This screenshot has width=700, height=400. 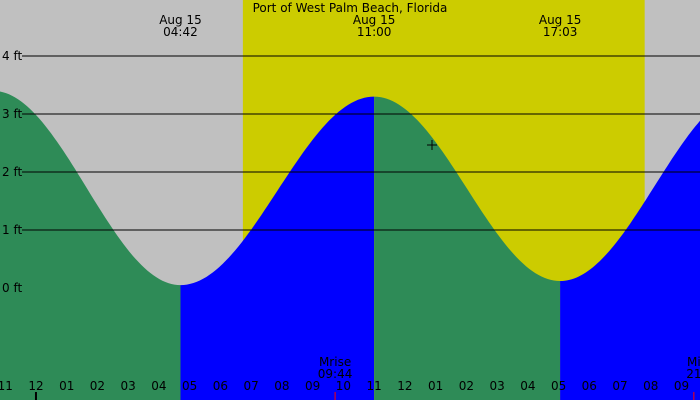 I want to click on crosshair-marker, so click(x=432, y=145).